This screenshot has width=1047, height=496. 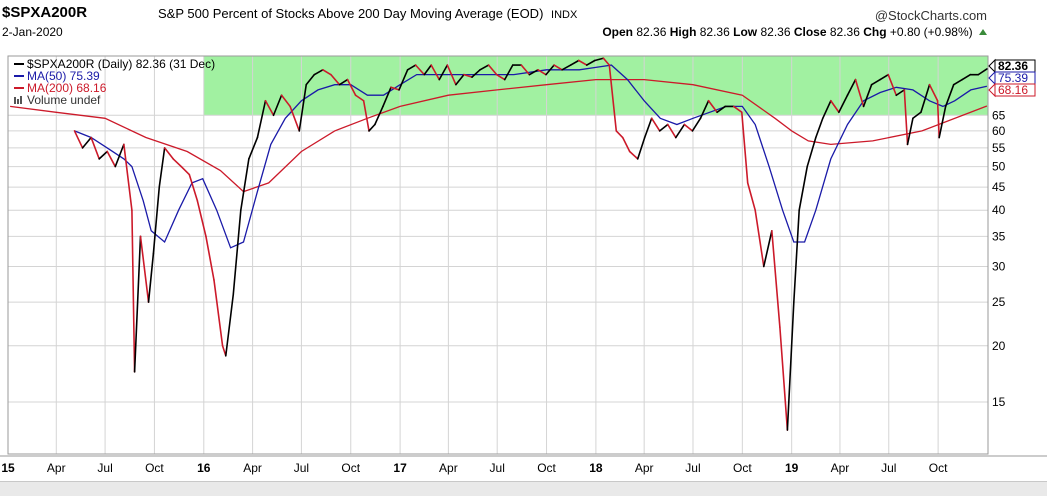 What do you see at coordinates (350, 468) in the screenshot?
I see `x-tick-label: Oct` at bounding box center [350, 468].